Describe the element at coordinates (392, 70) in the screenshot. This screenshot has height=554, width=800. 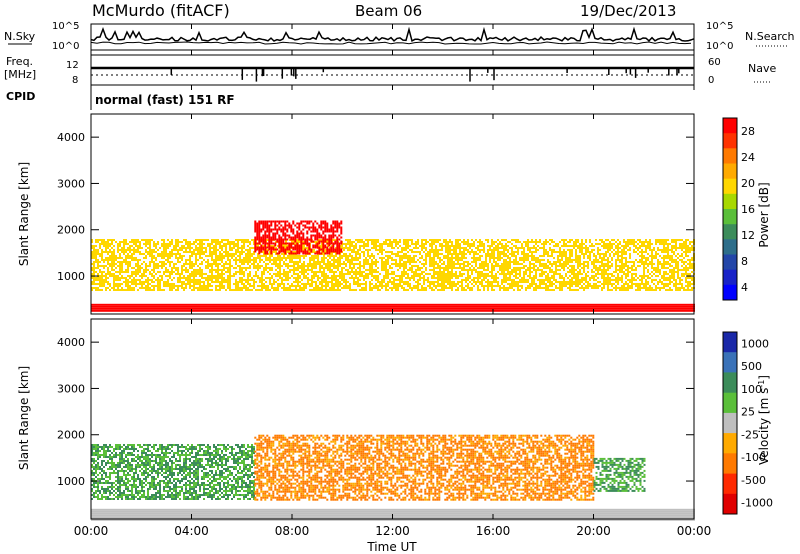
I see `freq-panel` at that location.